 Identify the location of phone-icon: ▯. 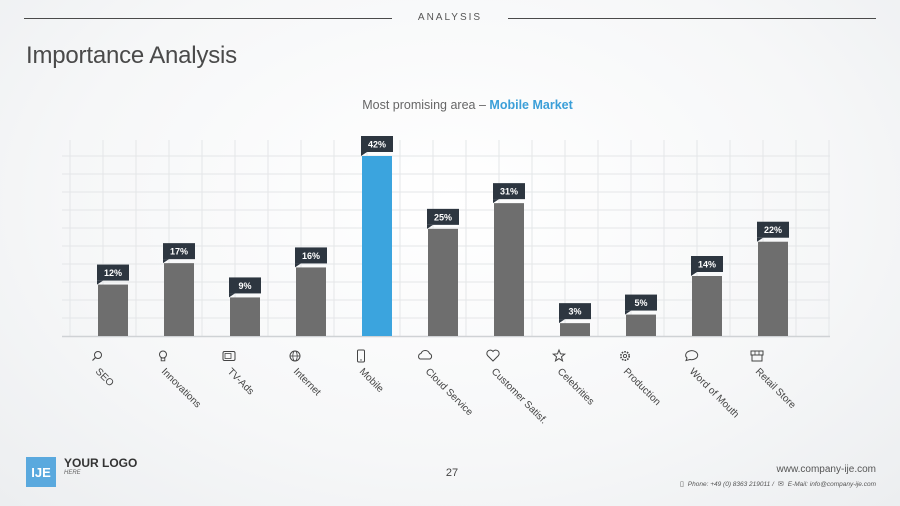
(681, 484).